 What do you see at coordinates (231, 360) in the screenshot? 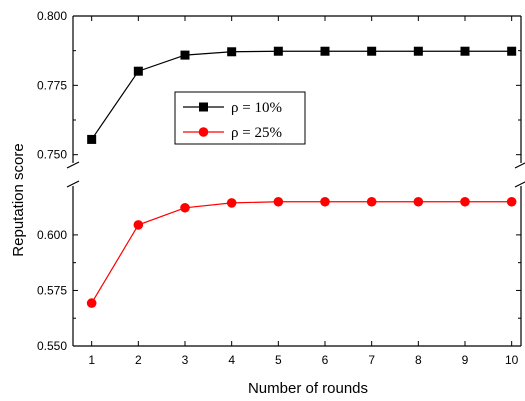
I see `x-tick-label: 4` at bounding box center [231, 360].